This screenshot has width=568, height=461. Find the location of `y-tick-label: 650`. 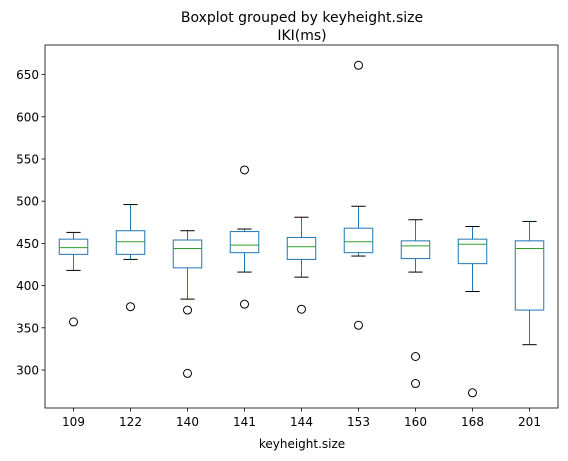

y-tick-label: 650 is located at coordinates (27, 75).